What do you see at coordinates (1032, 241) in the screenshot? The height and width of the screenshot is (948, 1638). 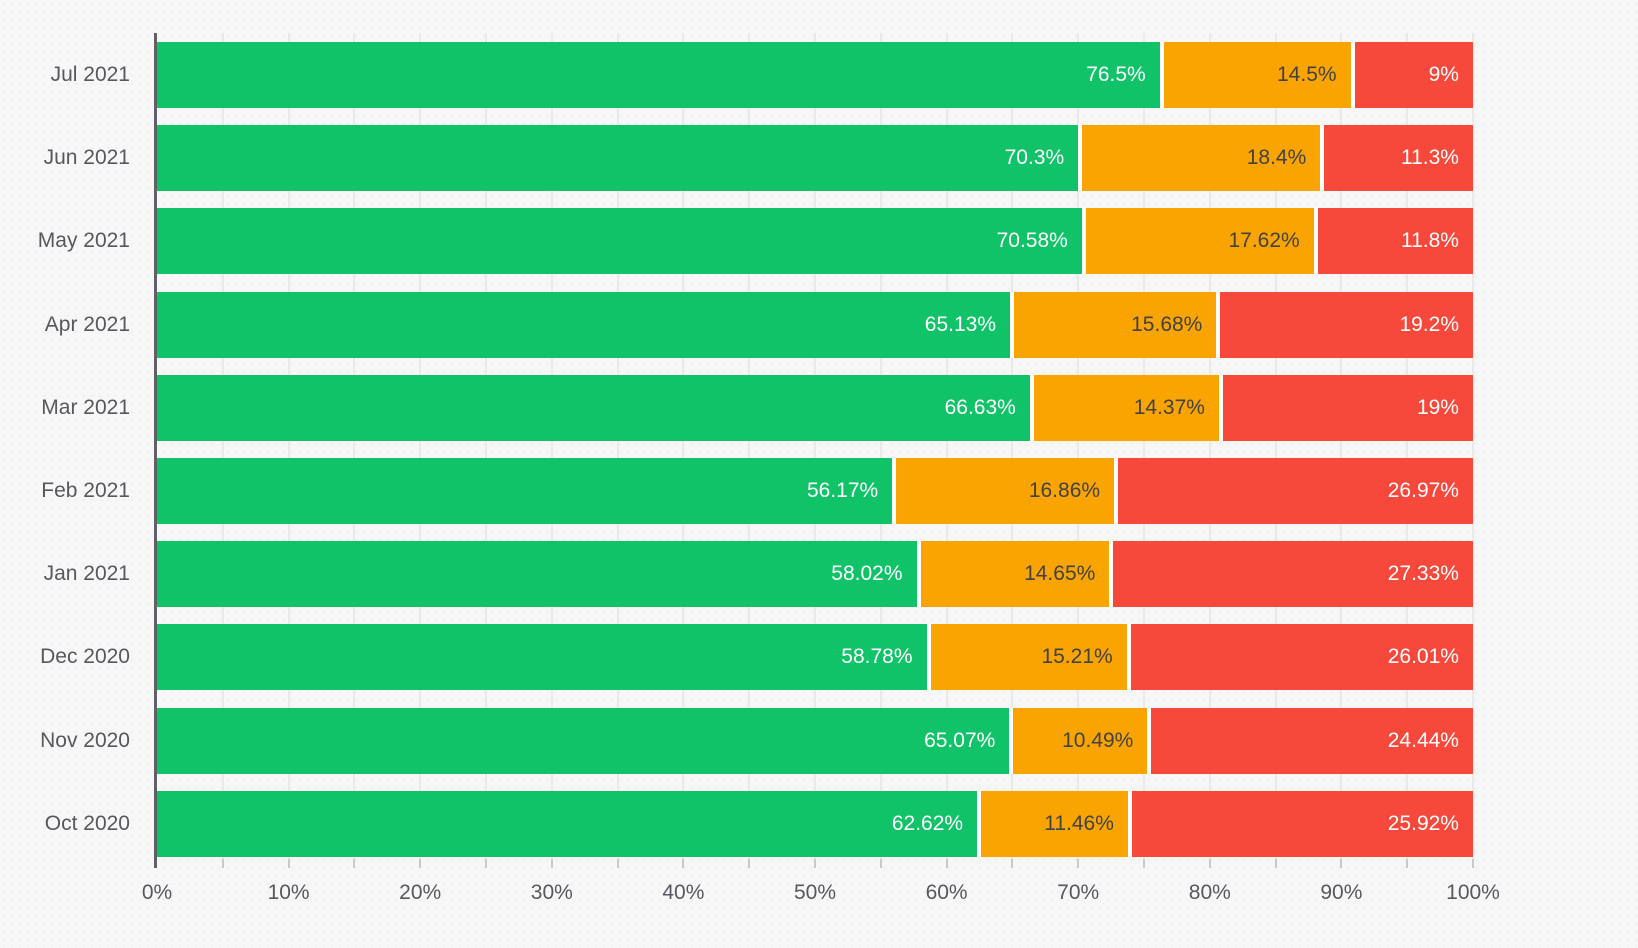 I see `segment-value-label: 70.58%` at bounding box center [1032, 241].